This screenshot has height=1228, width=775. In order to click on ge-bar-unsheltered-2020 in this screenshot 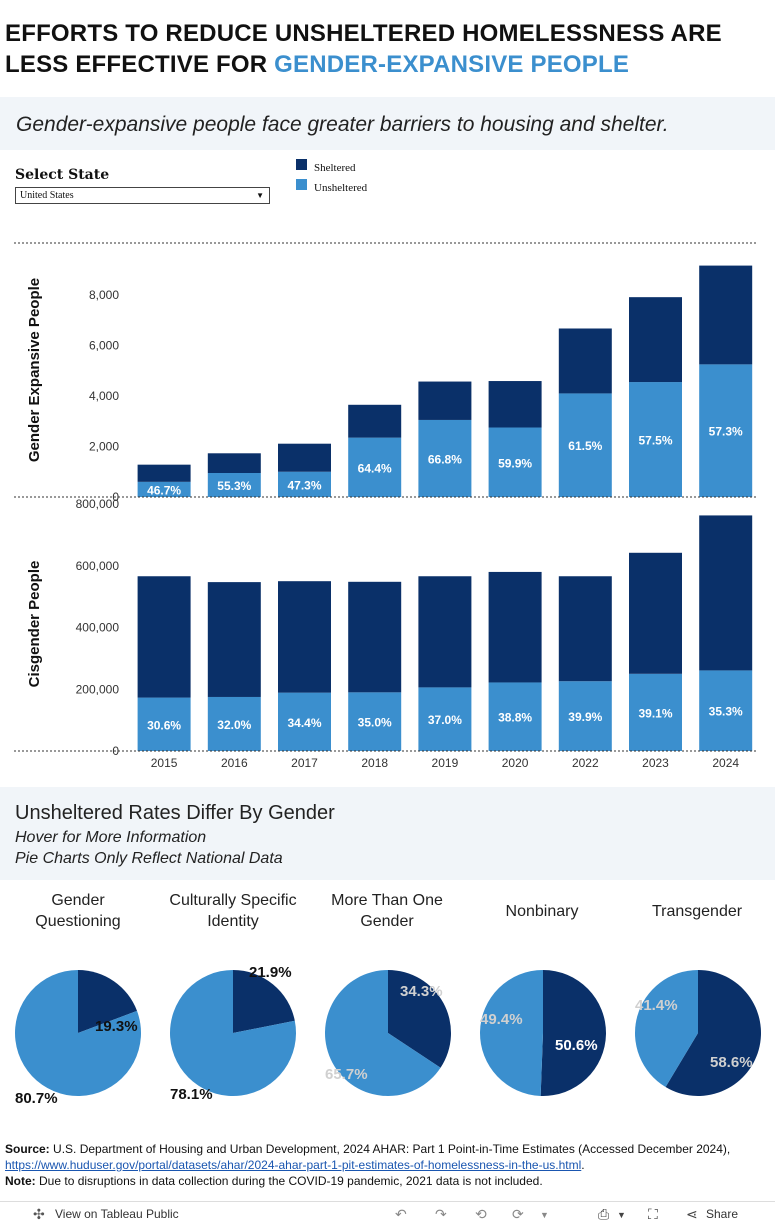, I will do `click(515, 462)`.